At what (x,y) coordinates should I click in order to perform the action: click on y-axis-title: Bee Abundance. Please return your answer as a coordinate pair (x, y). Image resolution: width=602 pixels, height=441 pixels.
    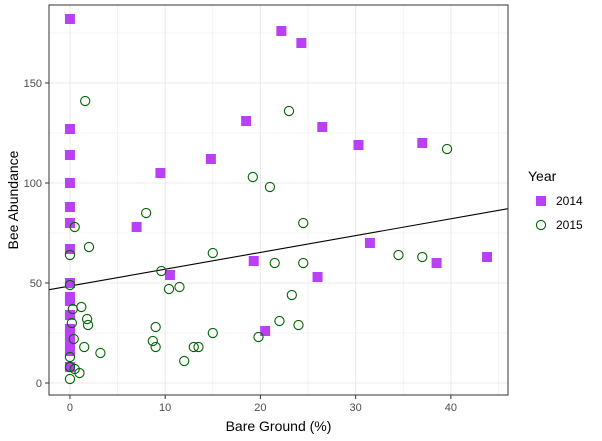
    Looking at the image, I should click on (13, 199).